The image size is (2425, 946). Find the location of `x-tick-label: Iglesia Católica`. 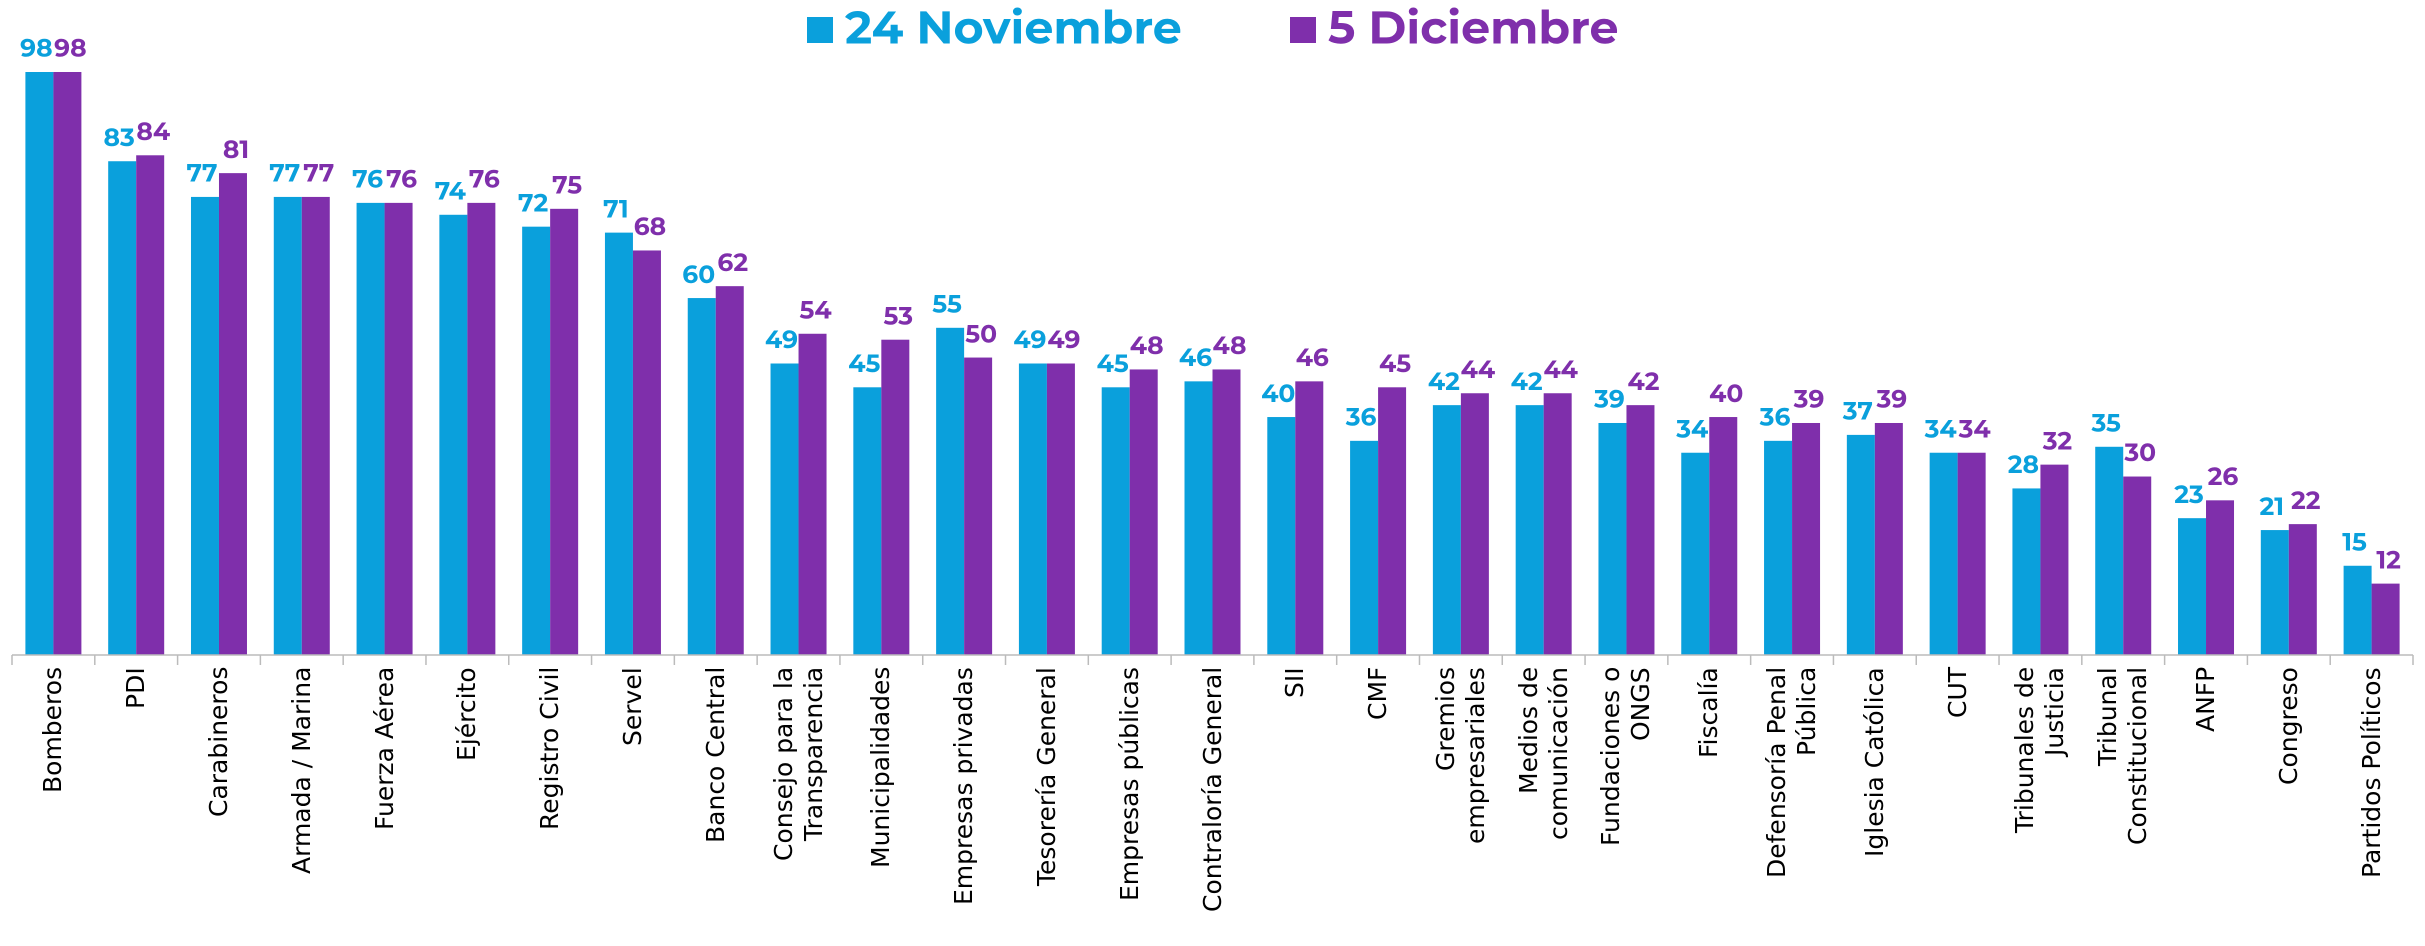

x-tick-label: Iglesia Católica is located at coordinates (1874, 762).